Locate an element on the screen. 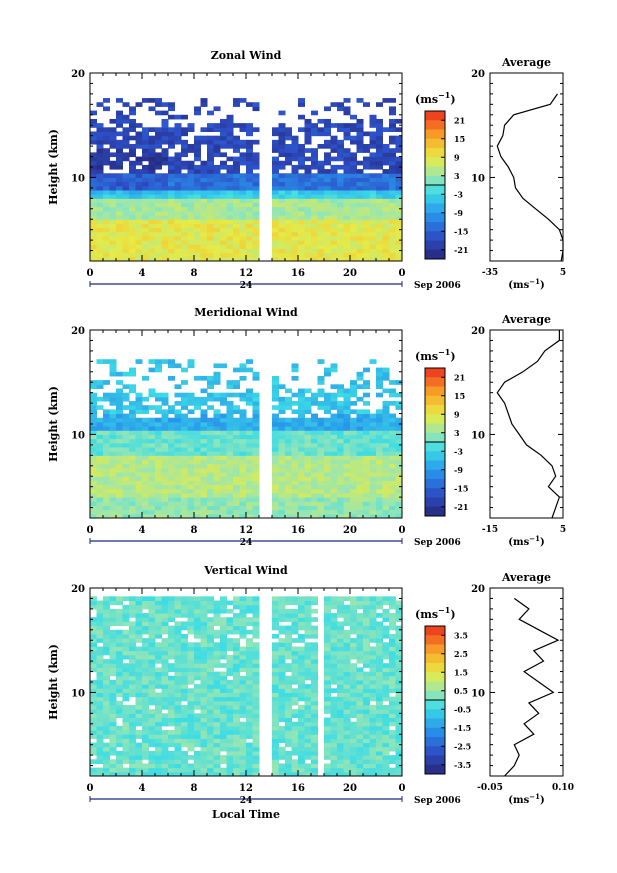 This screenshot has width=617, height=873. y-tick-label: 20 is located at coordinates (78, 74).